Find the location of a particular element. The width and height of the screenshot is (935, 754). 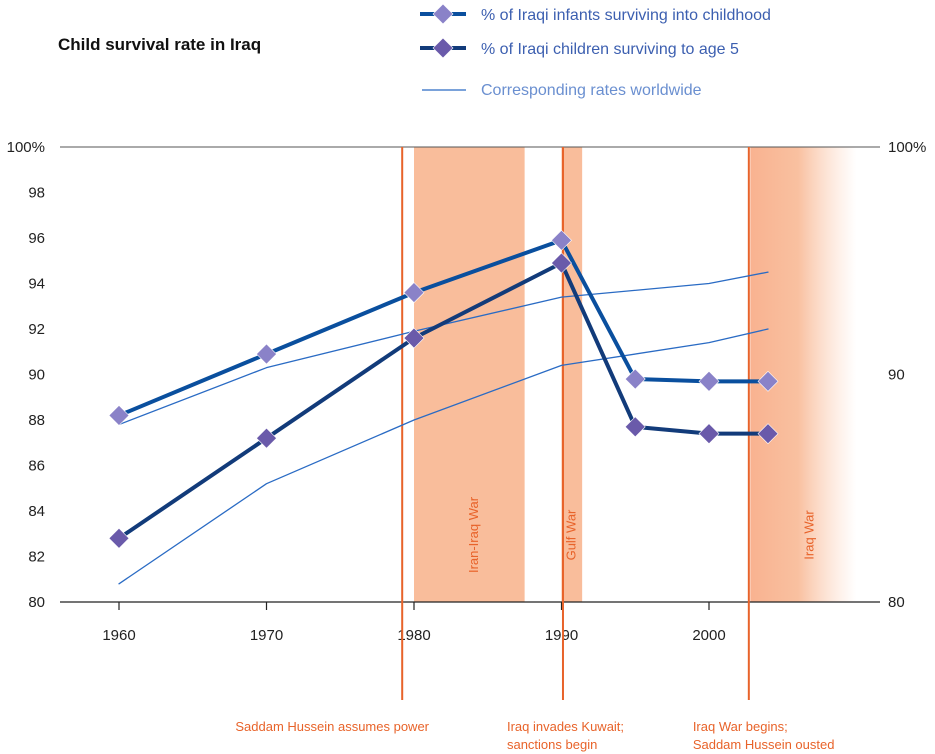

x-tick-label: 1960 is located at coordinates (118, 635).